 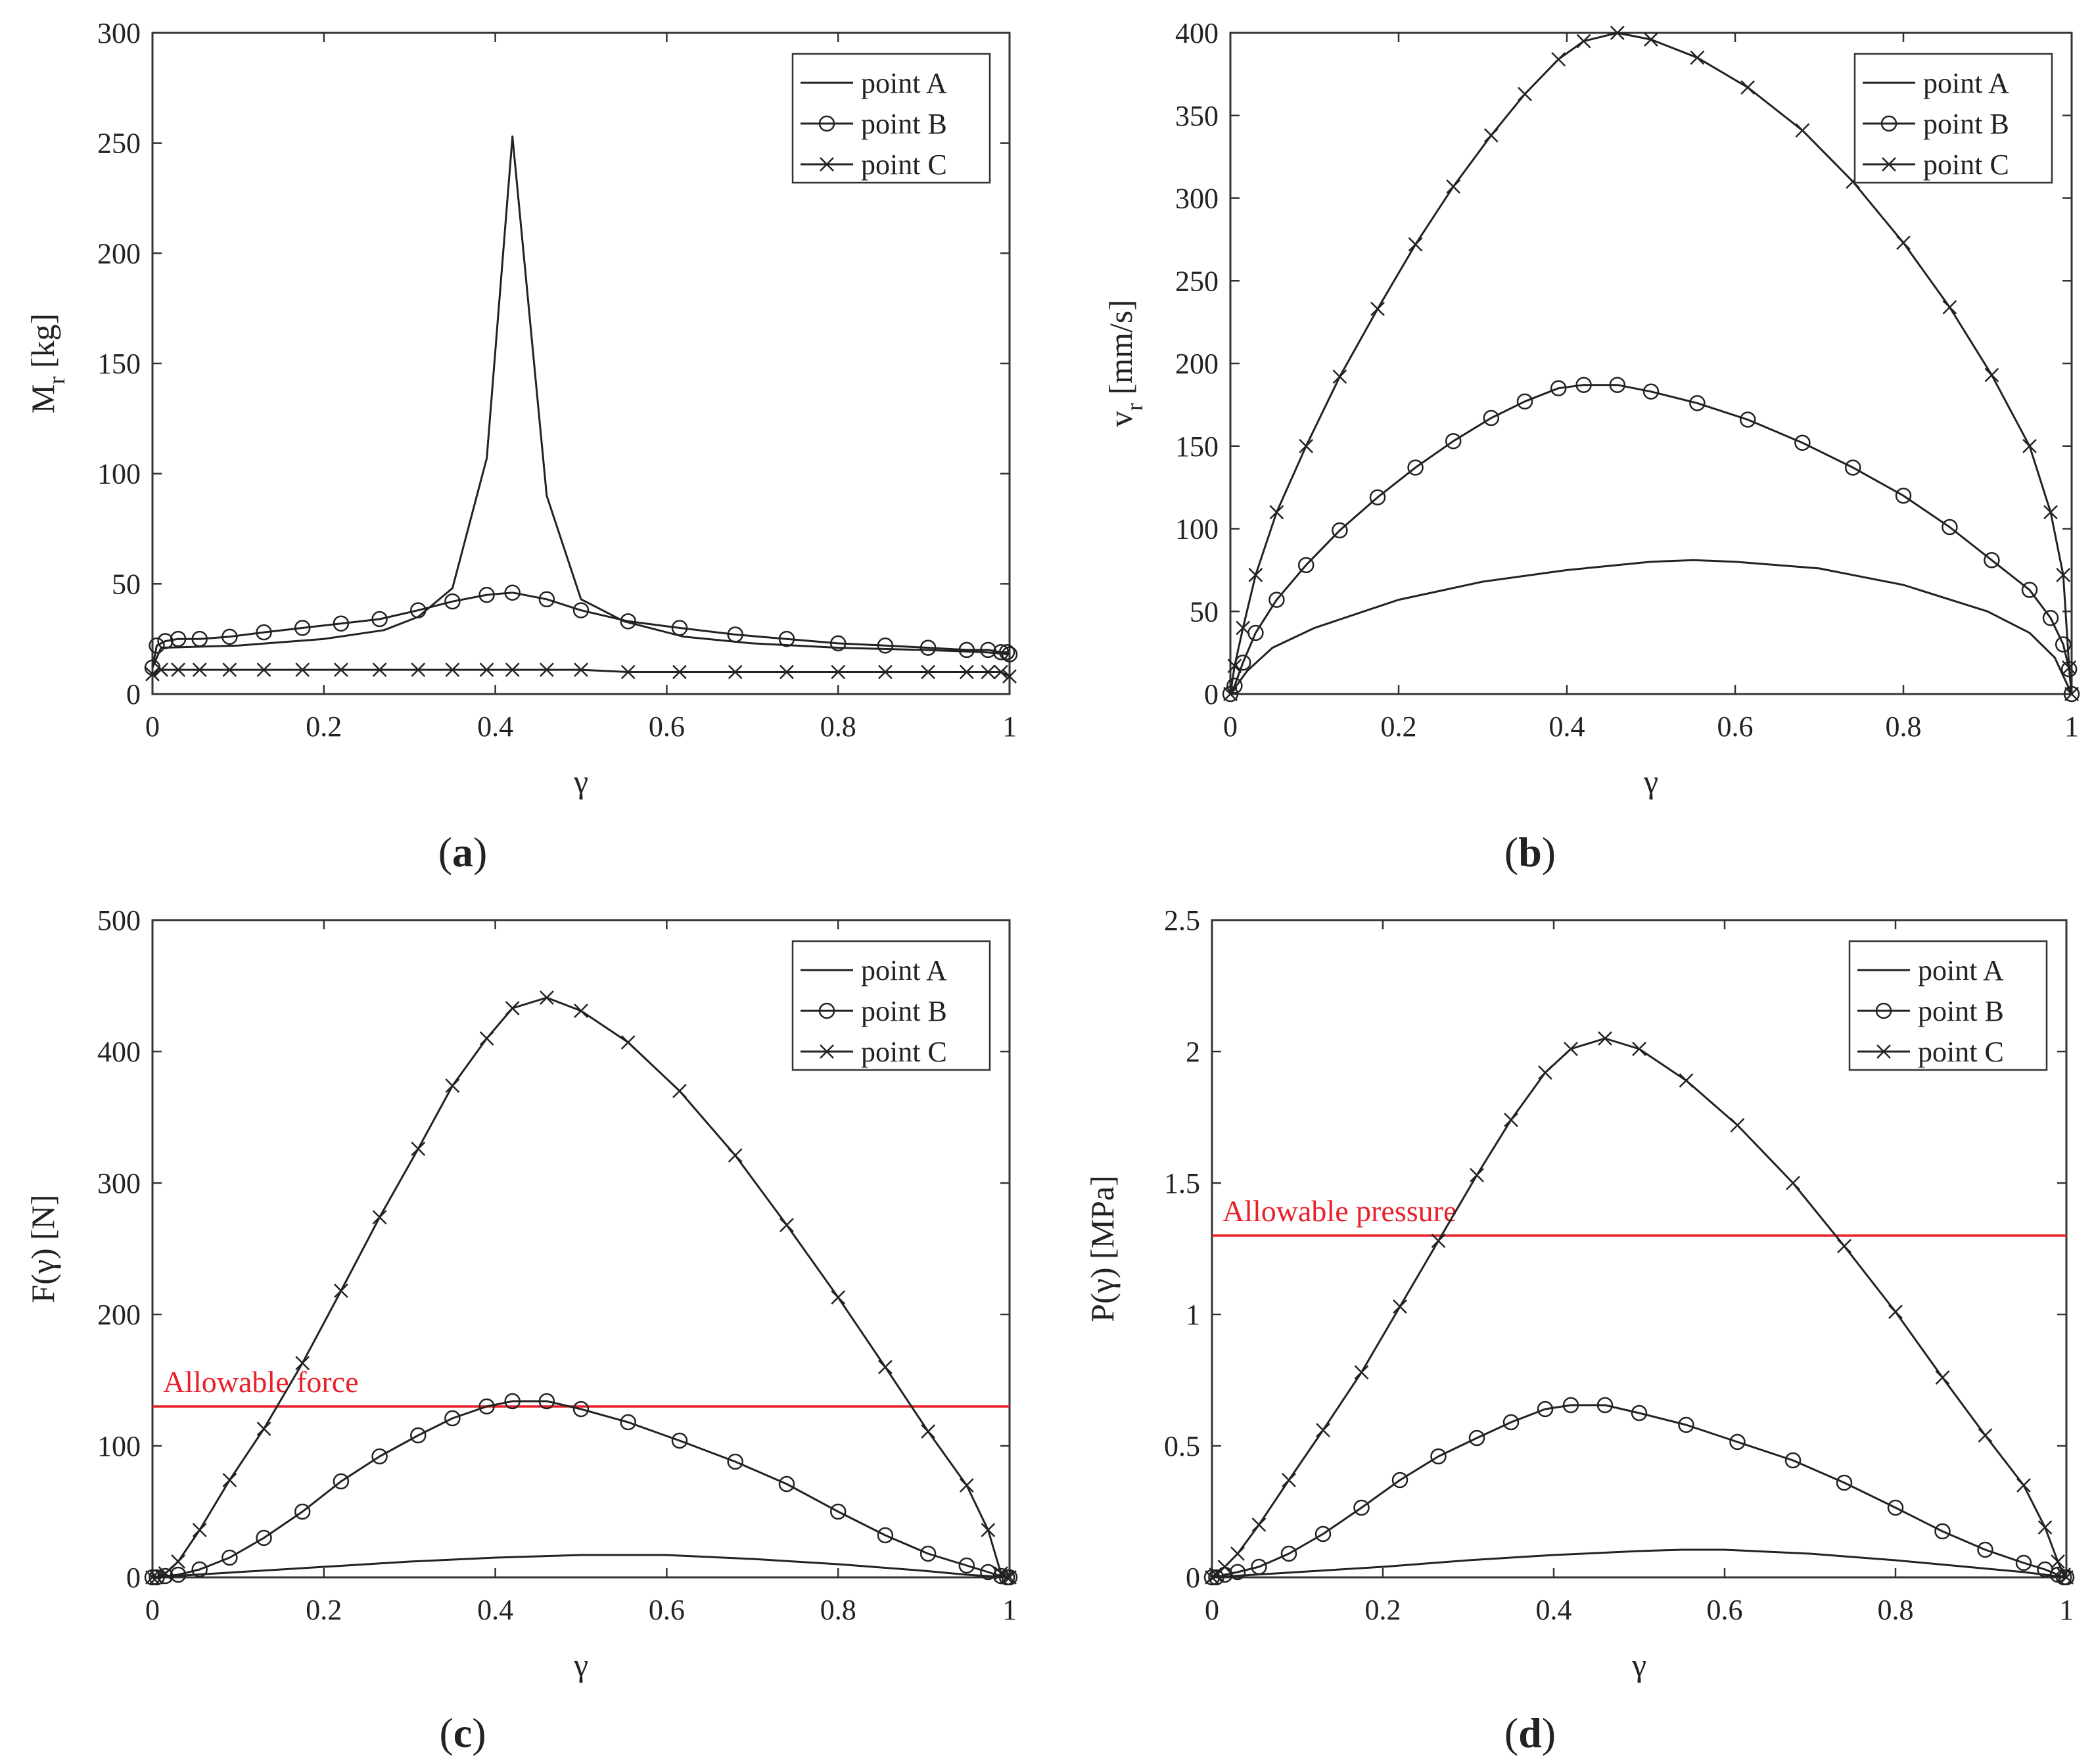 What do you see at coordinates (581, 1287) in the screenshot?
I see `series-line-point-c` at bounding box center [581, 1287].